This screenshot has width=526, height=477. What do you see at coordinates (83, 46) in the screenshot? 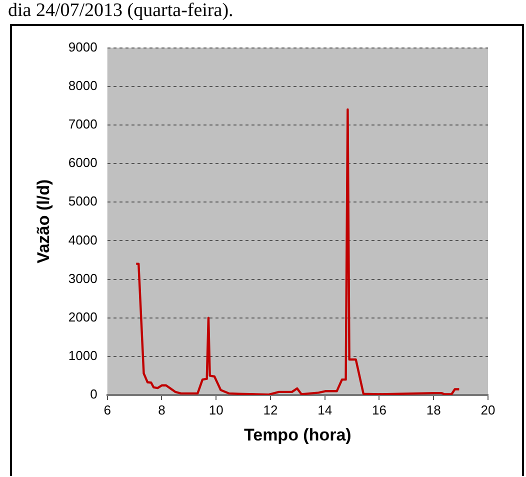
I see `y-tick-label: 9000` at bounding box center [83, 46].